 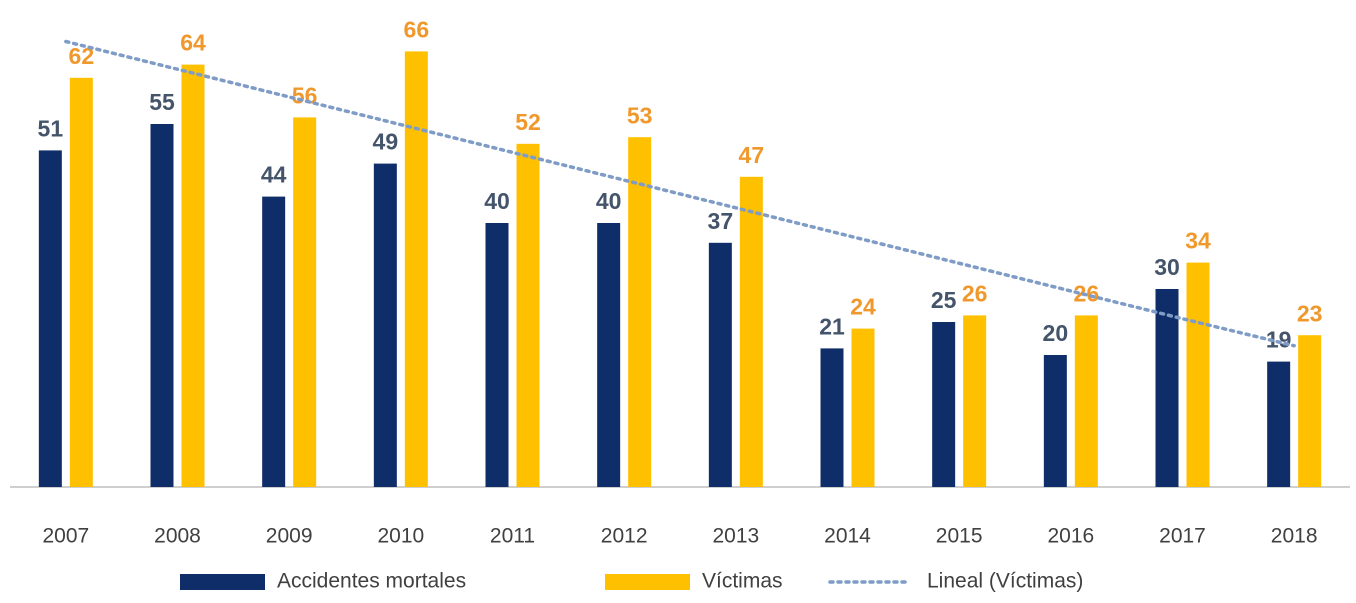 What do you see at coordinates (975, 293) in the screenshot?
I see `data-label: 26` at bounding box center [975, 293].